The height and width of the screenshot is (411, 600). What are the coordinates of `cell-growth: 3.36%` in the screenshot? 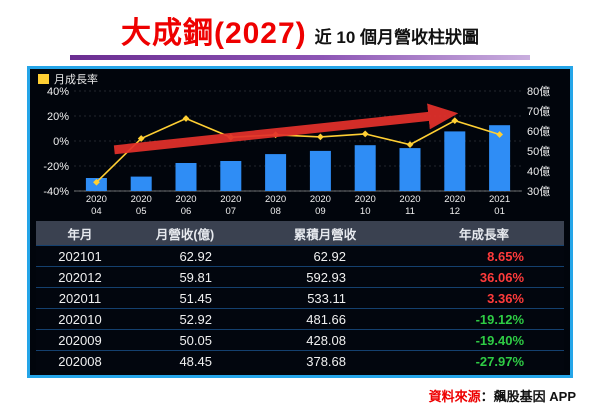 It's located at (505, 298).